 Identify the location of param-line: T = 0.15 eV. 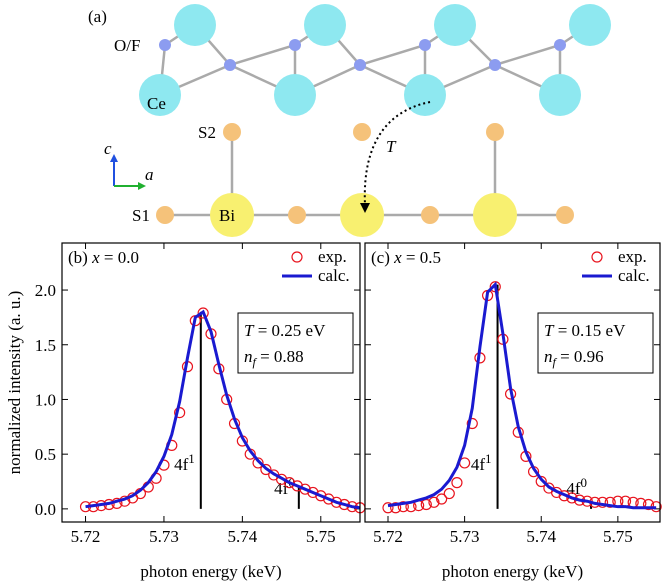
(585, 330).